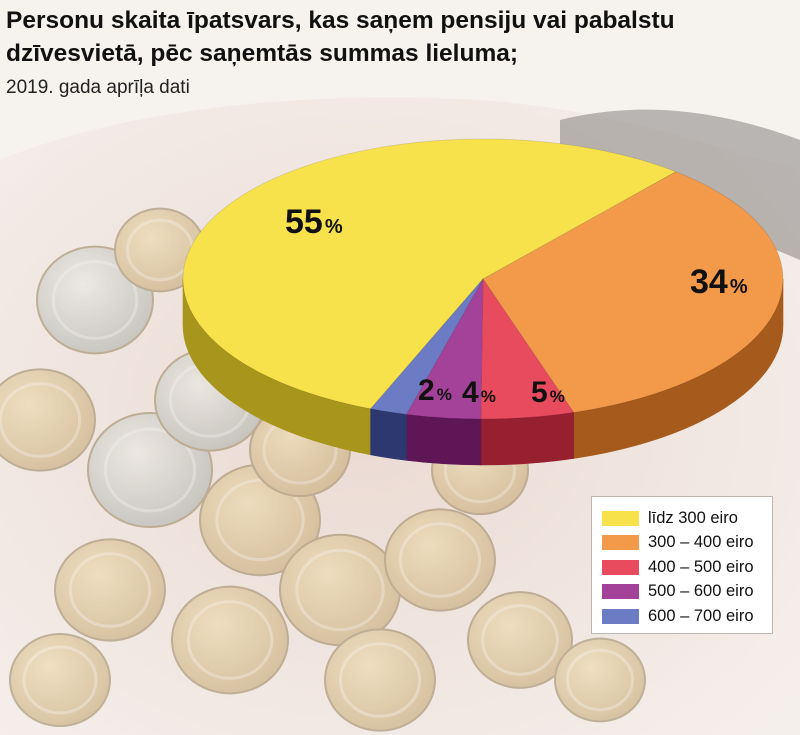 This screenshot has height=735, width=800. Describe the element at coordinates (314, 222) in the screenshot. I see `pie-value-label: 55%` at that location.